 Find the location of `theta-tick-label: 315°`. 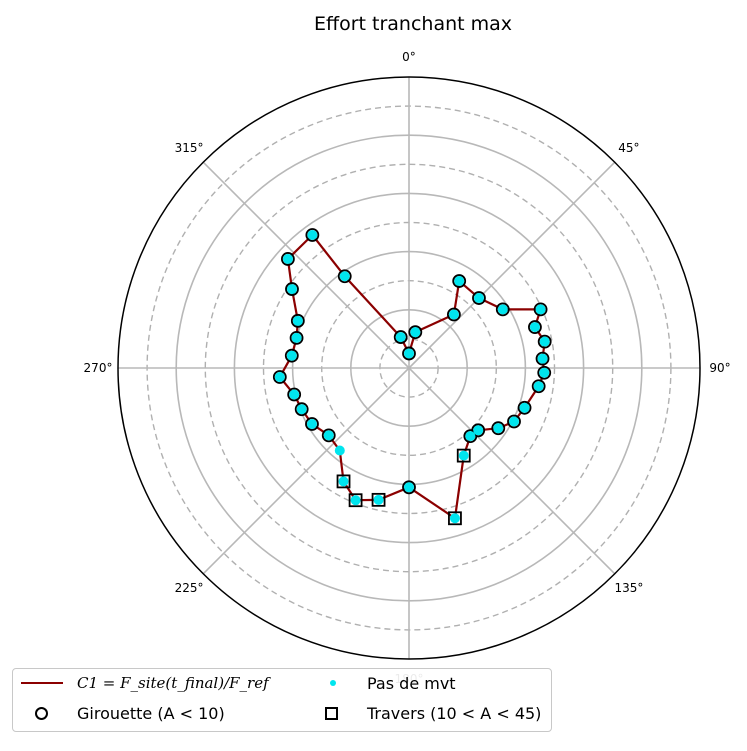

theta-tick-label: 315° is located at coordinates (189, 148).